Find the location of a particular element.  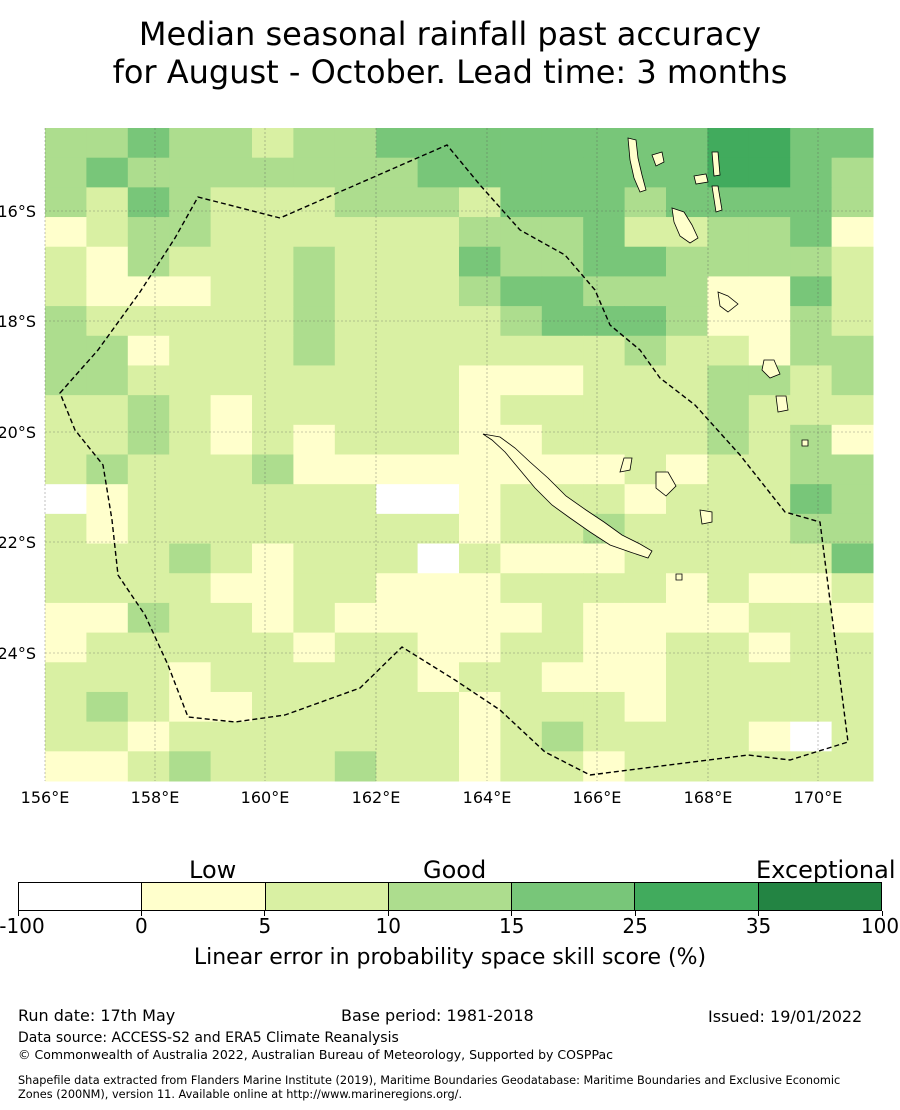

colorbar-tick is located at coordinates (759, 913).